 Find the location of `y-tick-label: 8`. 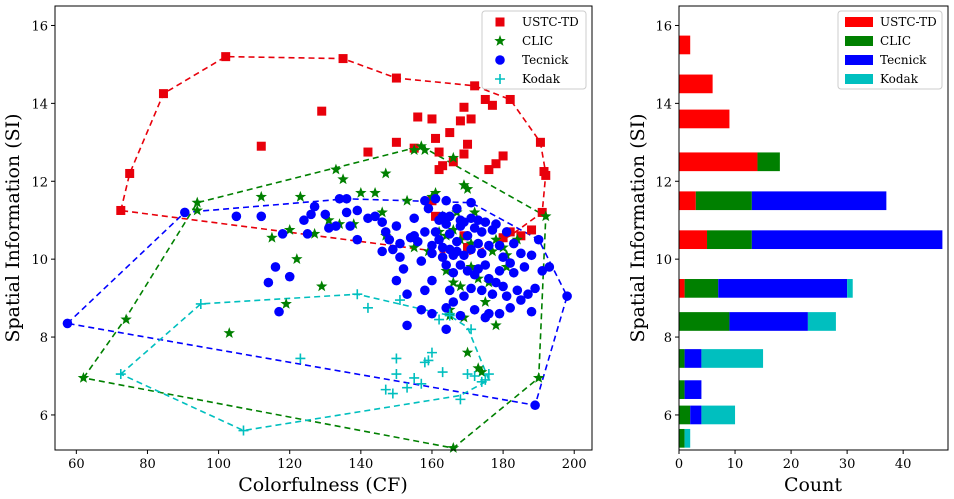

y-tick-label: 8 is located at coordinates (668, 338).